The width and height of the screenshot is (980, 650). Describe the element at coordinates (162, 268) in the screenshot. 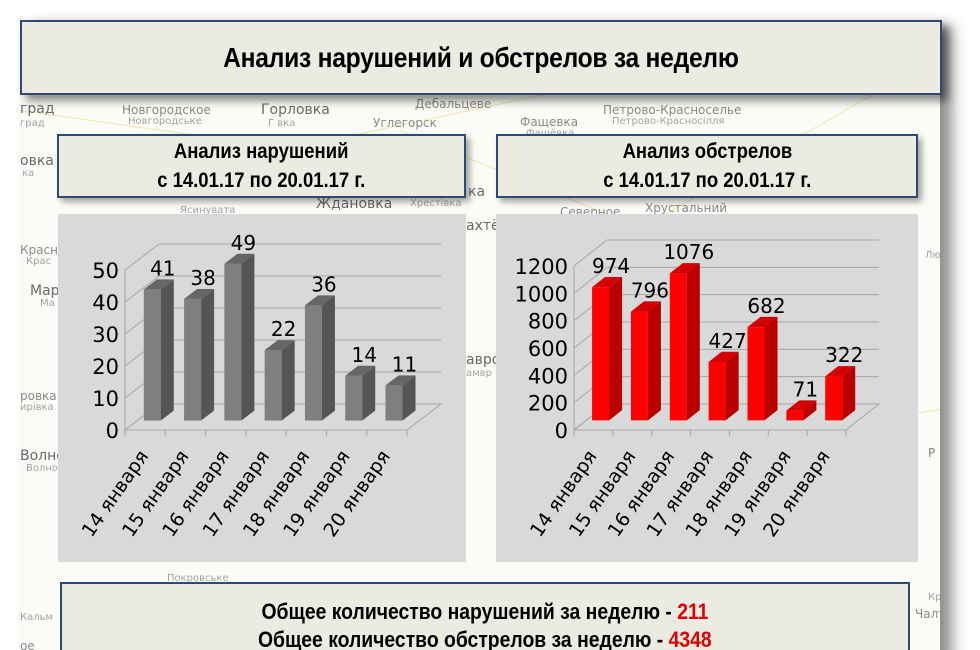

I see `data-label: 41` at that location.